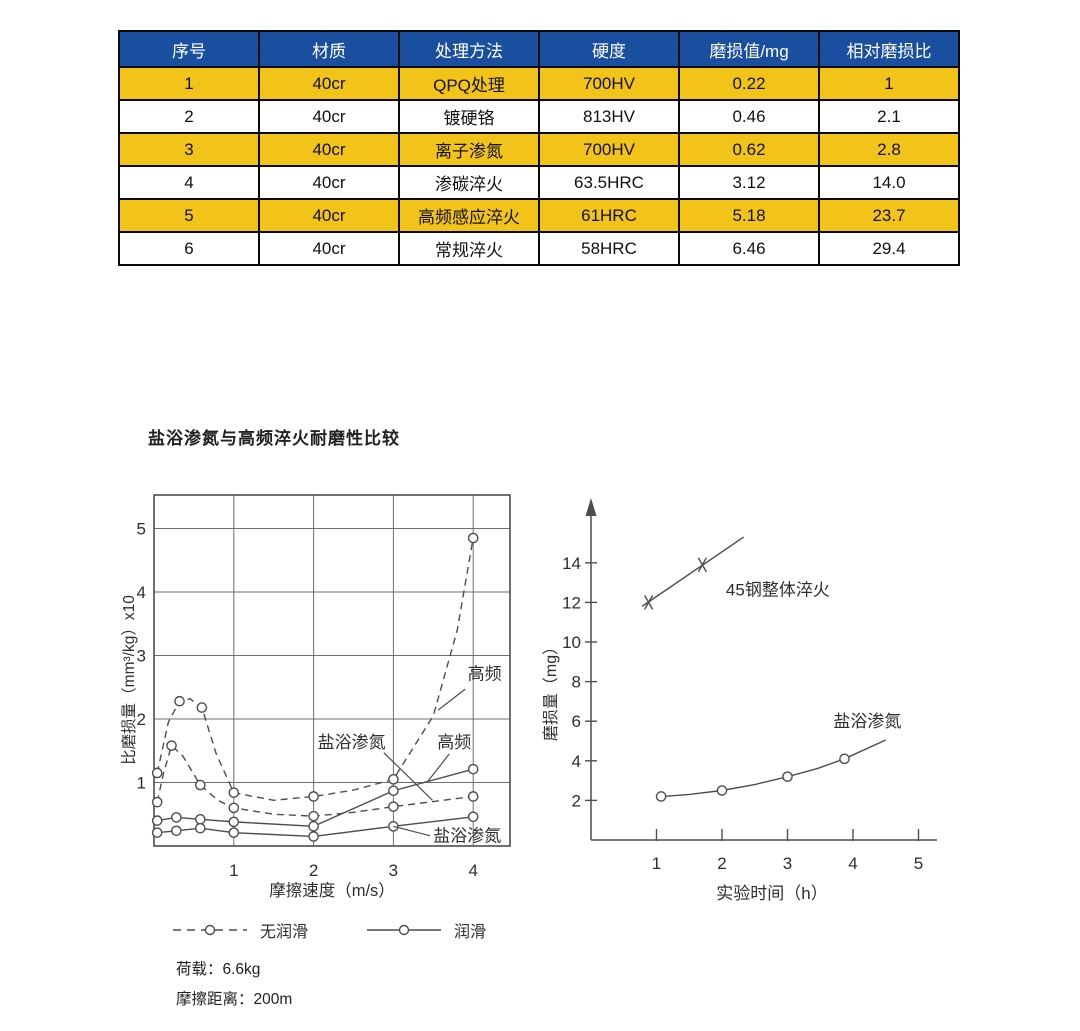  What do you see at coordinates (469, 49) in the screenshot?
I see `column-header: 处理方法` at bounding box center [469, 49].